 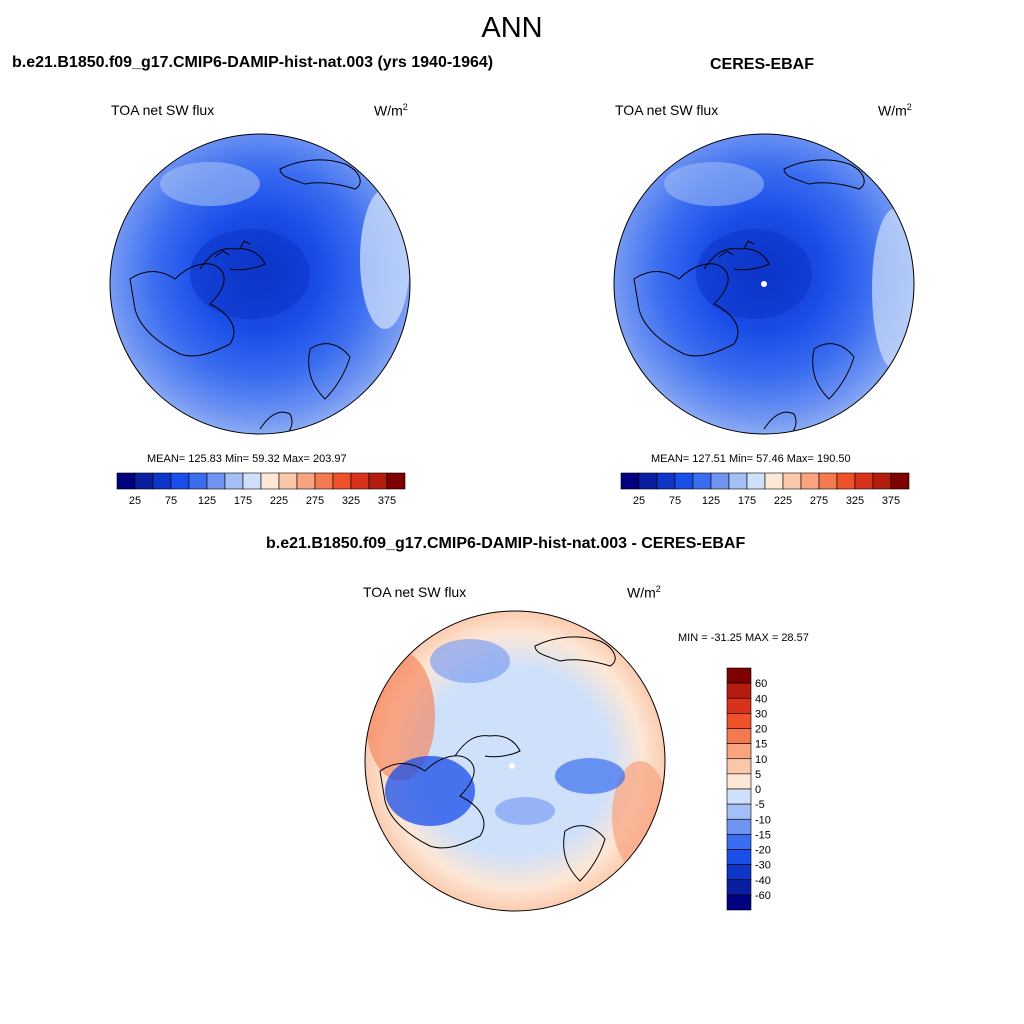 What do you see at coordinates (751, 459) in the screenshot?
I see `panel-2-stats: MEAN= 127.51 Min= 57.46 Max= 190.50` at bounding box center [751, 459].